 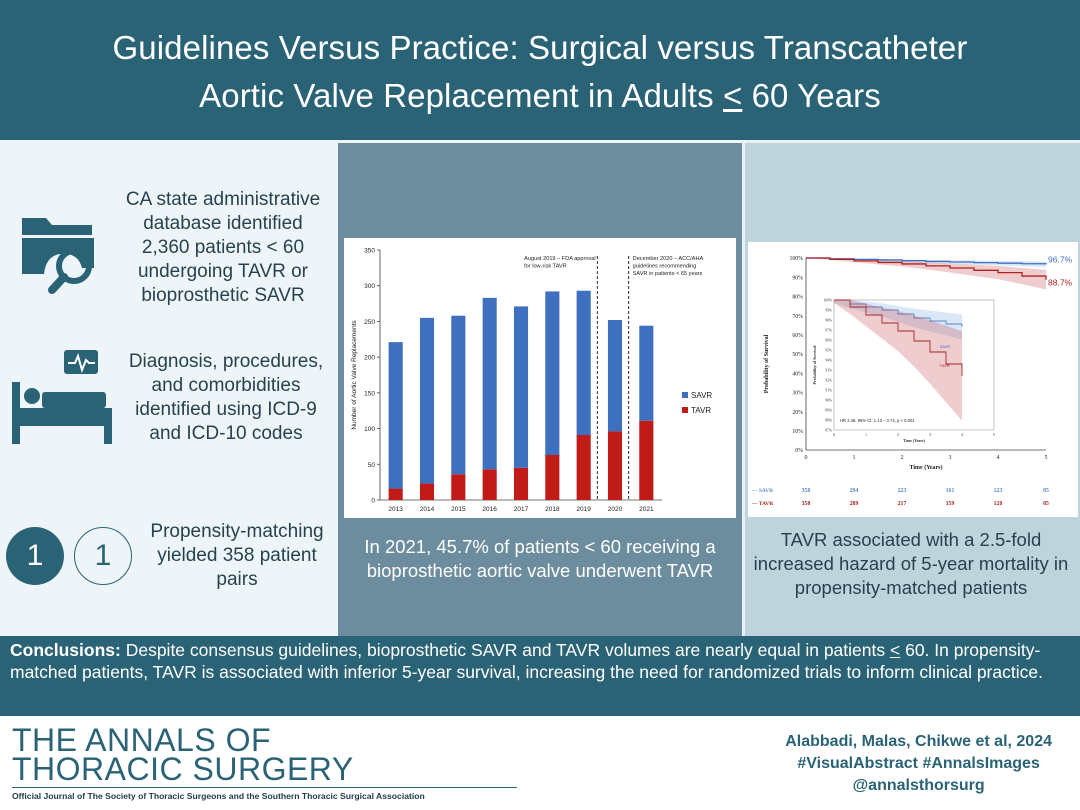 What do you see at coordinates (372, 465) in the screenshot?
I see `y-tick-label: 50` at bounding box center [372, 465].